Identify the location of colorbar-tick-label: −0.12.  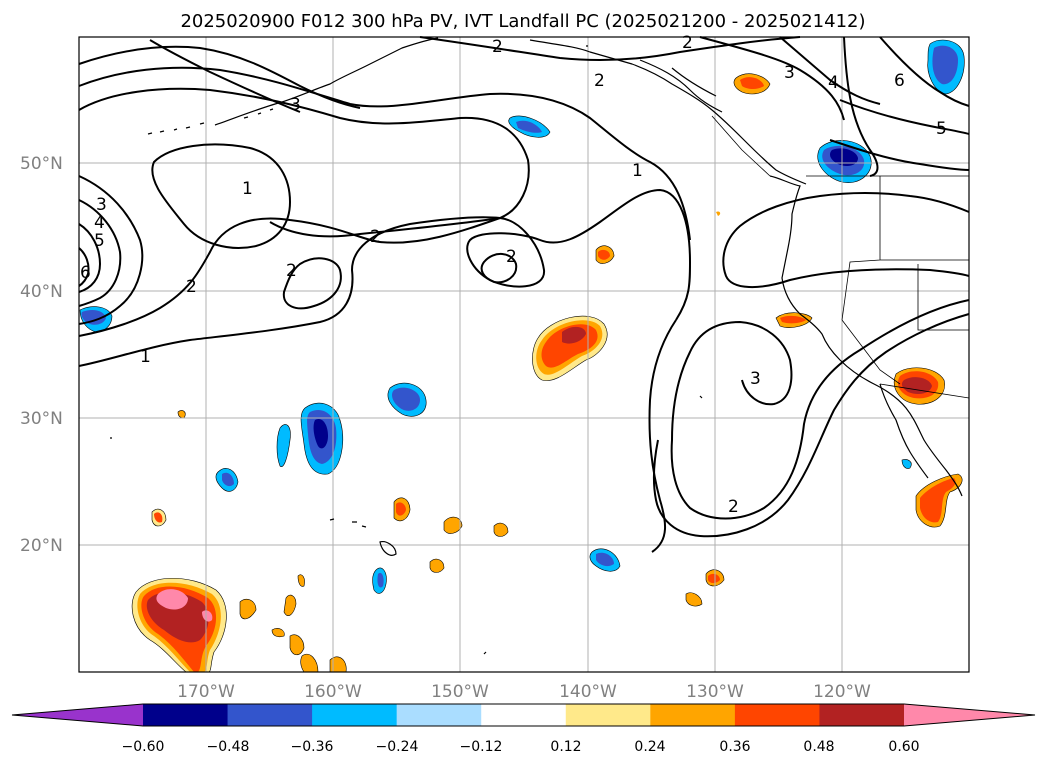
(481, 747).